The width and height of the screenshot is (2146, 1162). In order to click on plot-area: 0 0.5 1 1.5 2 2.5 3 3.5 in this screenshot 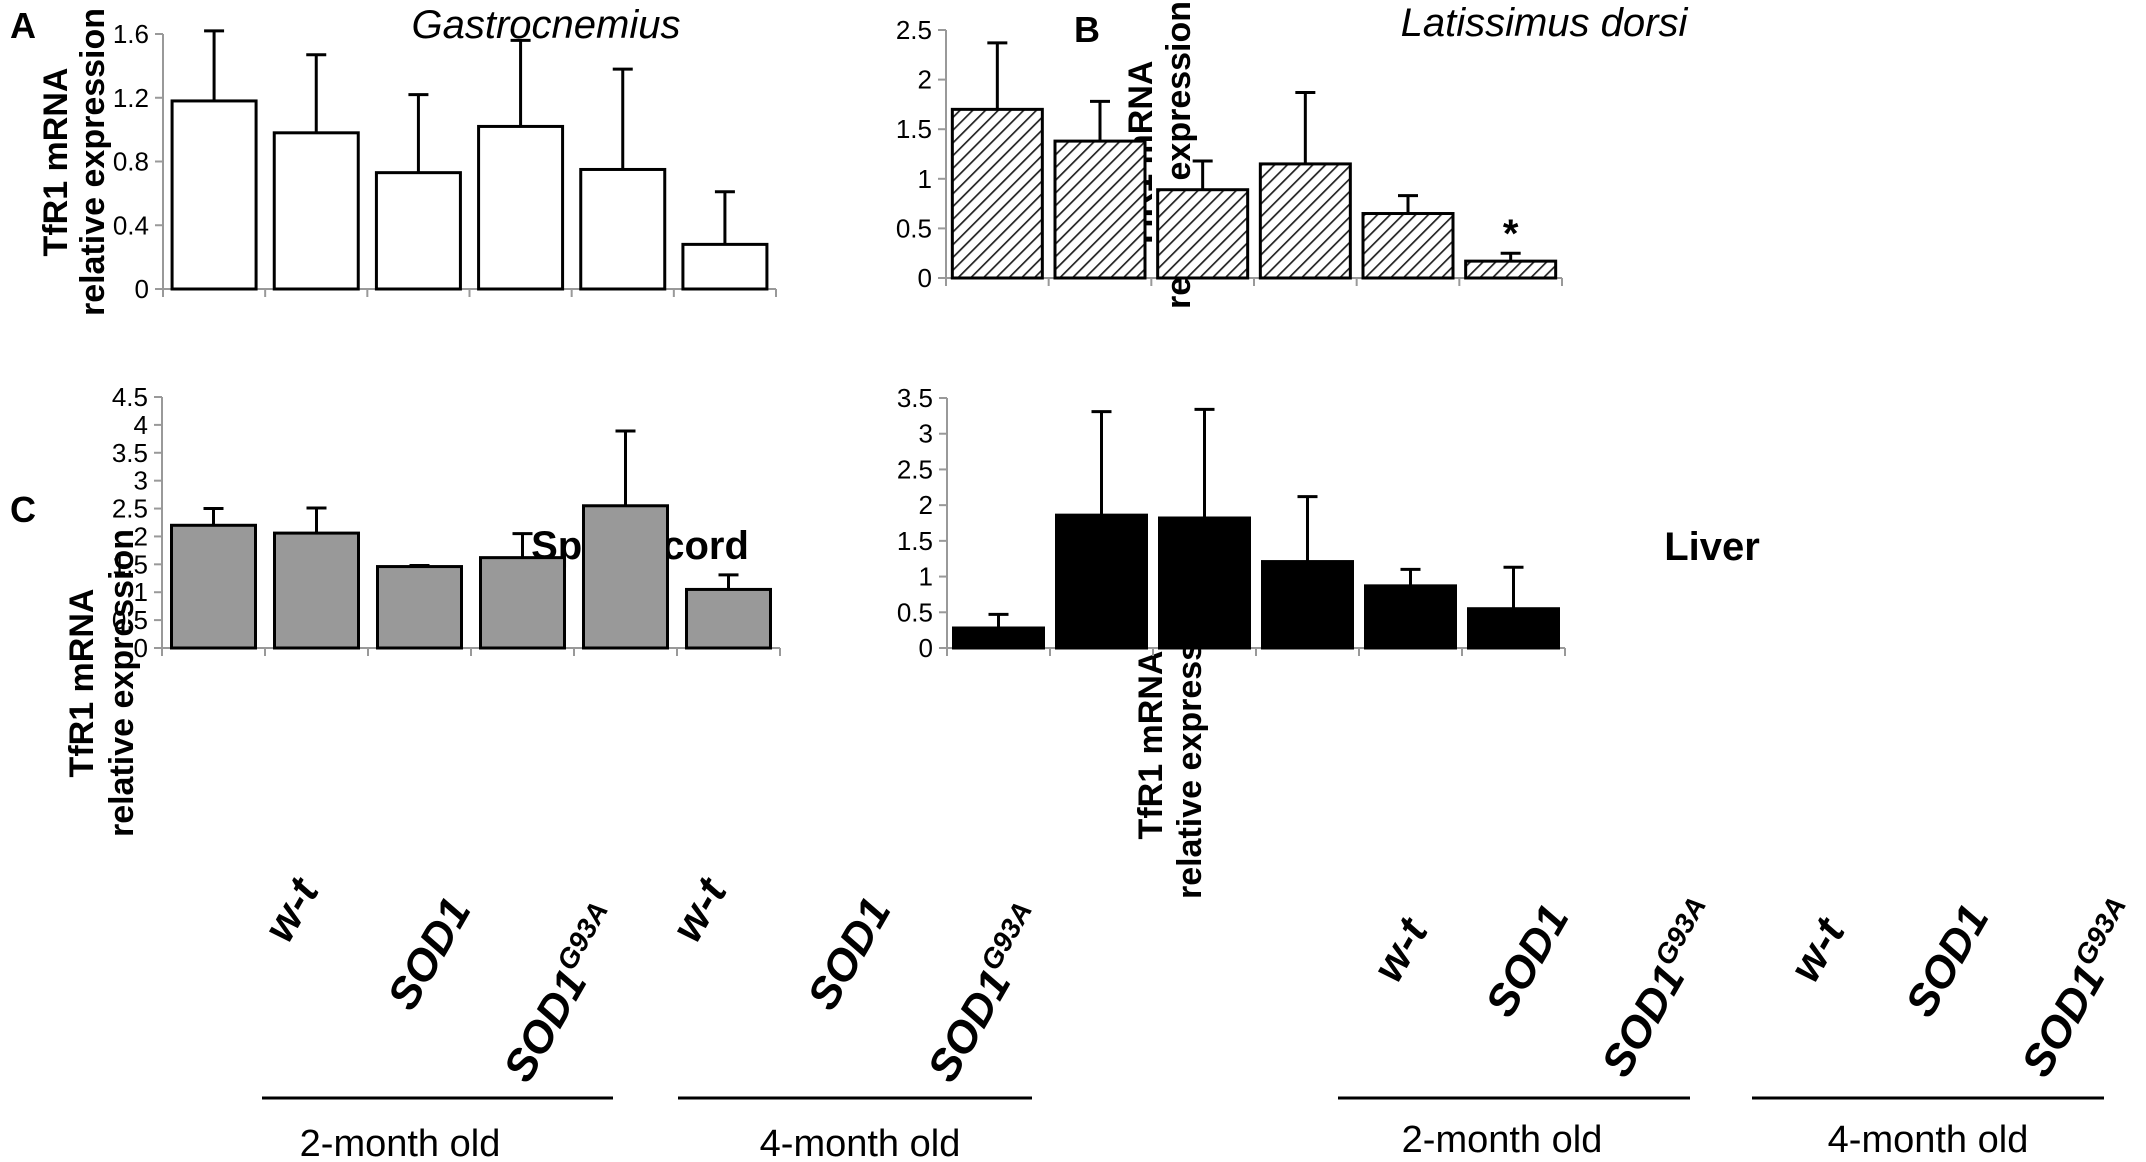, I will do `click(1231, 523)`.